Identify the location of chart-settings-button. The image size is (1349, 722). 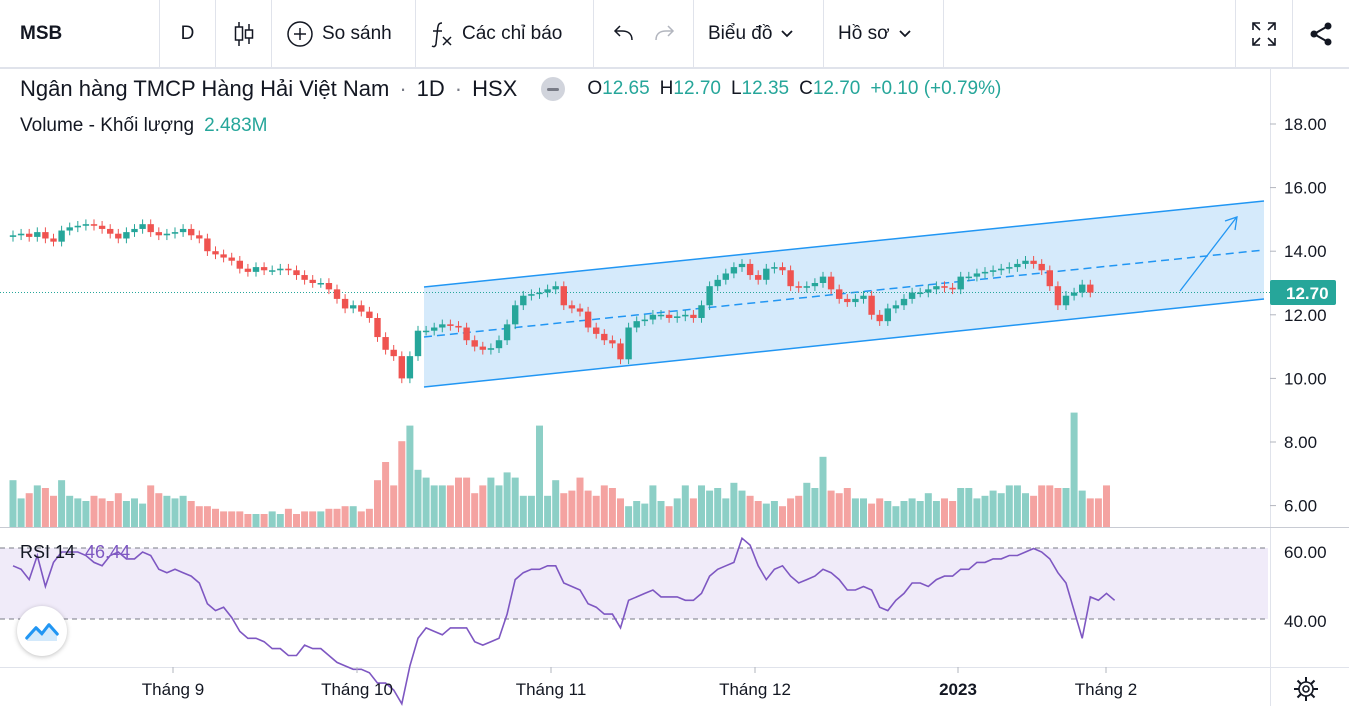
(1306, 689).